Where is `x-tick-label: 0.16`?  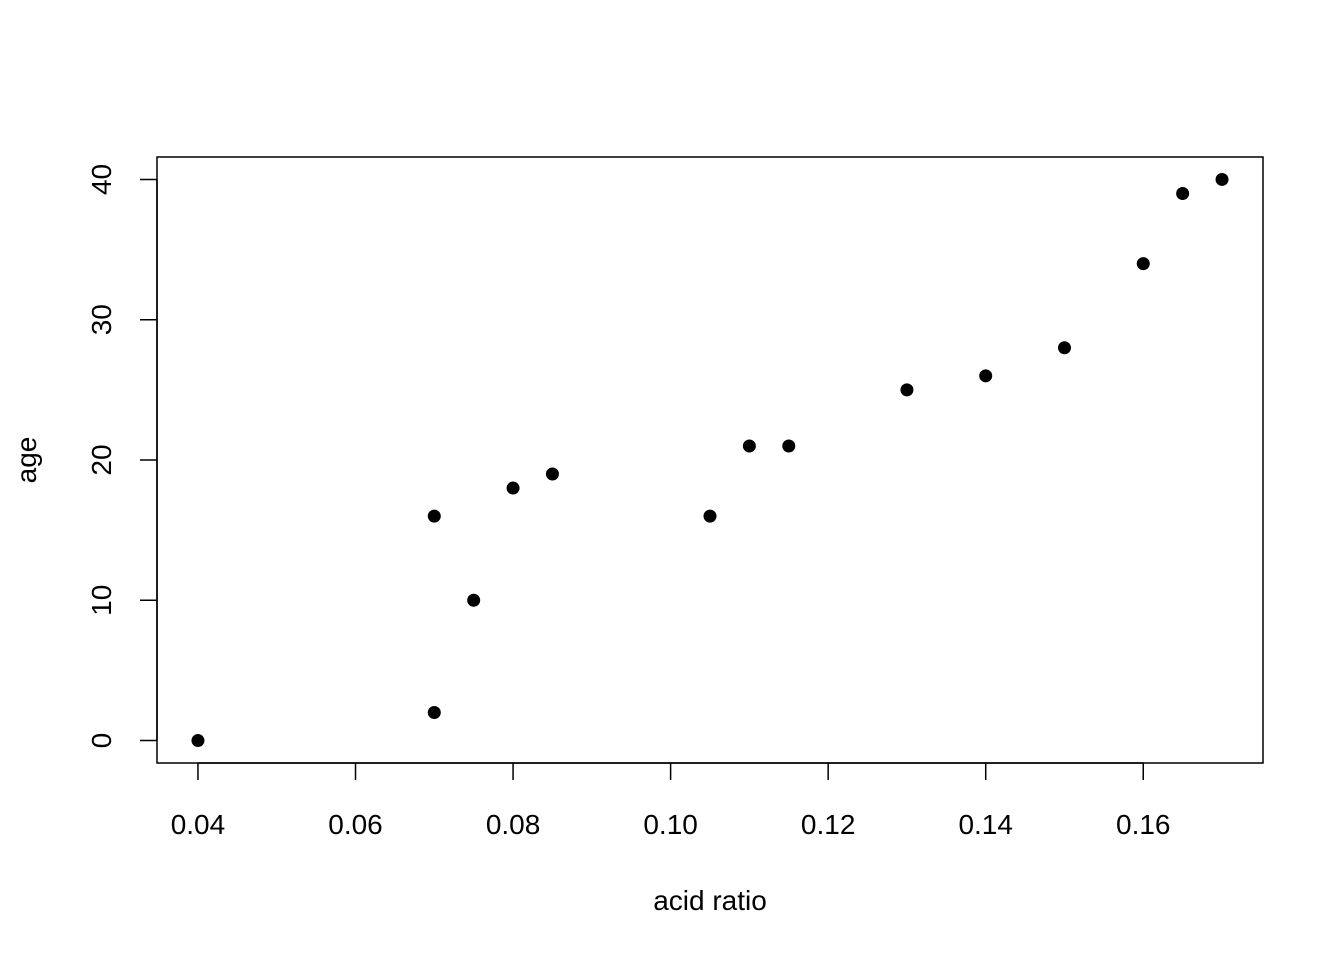
x-tick-label: 0.16 is located at coordinates (1143, 824).